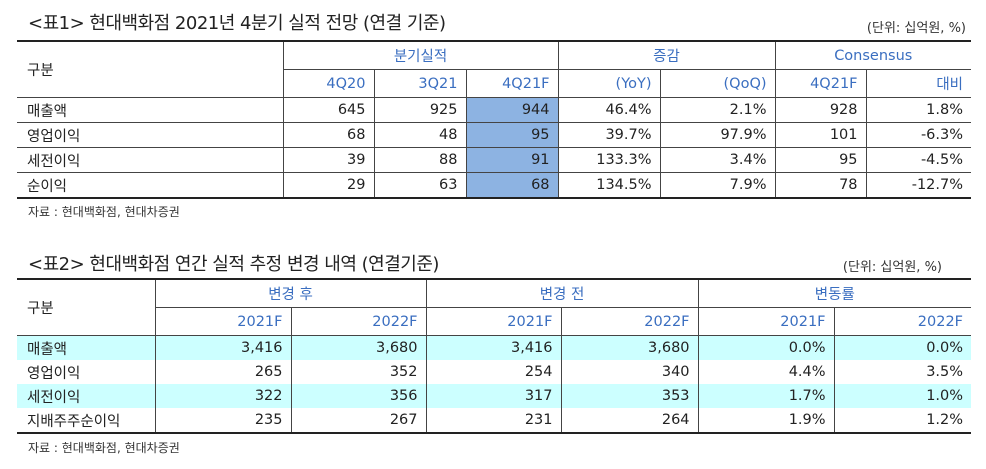 Image resolution: width=986 pixels, height=469 pixels. Describe the element at coordinates (666, 55) in the screenshot. I see `group-header: 증감` at that location.